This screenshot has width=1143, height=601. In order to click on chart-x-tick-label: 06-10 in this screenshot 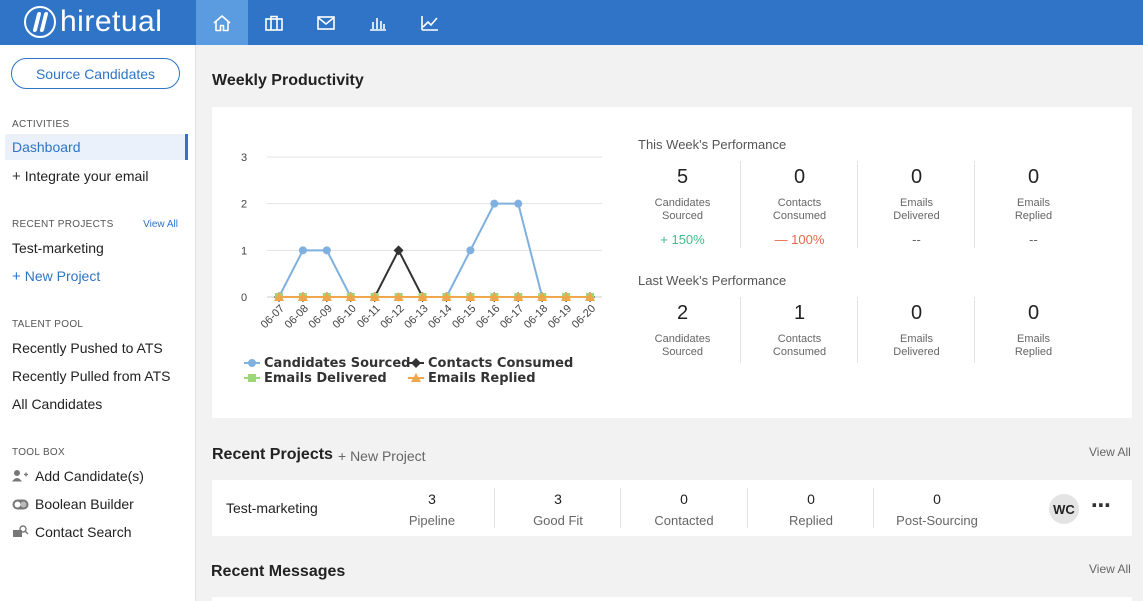, I will do `click(344, 317)`.